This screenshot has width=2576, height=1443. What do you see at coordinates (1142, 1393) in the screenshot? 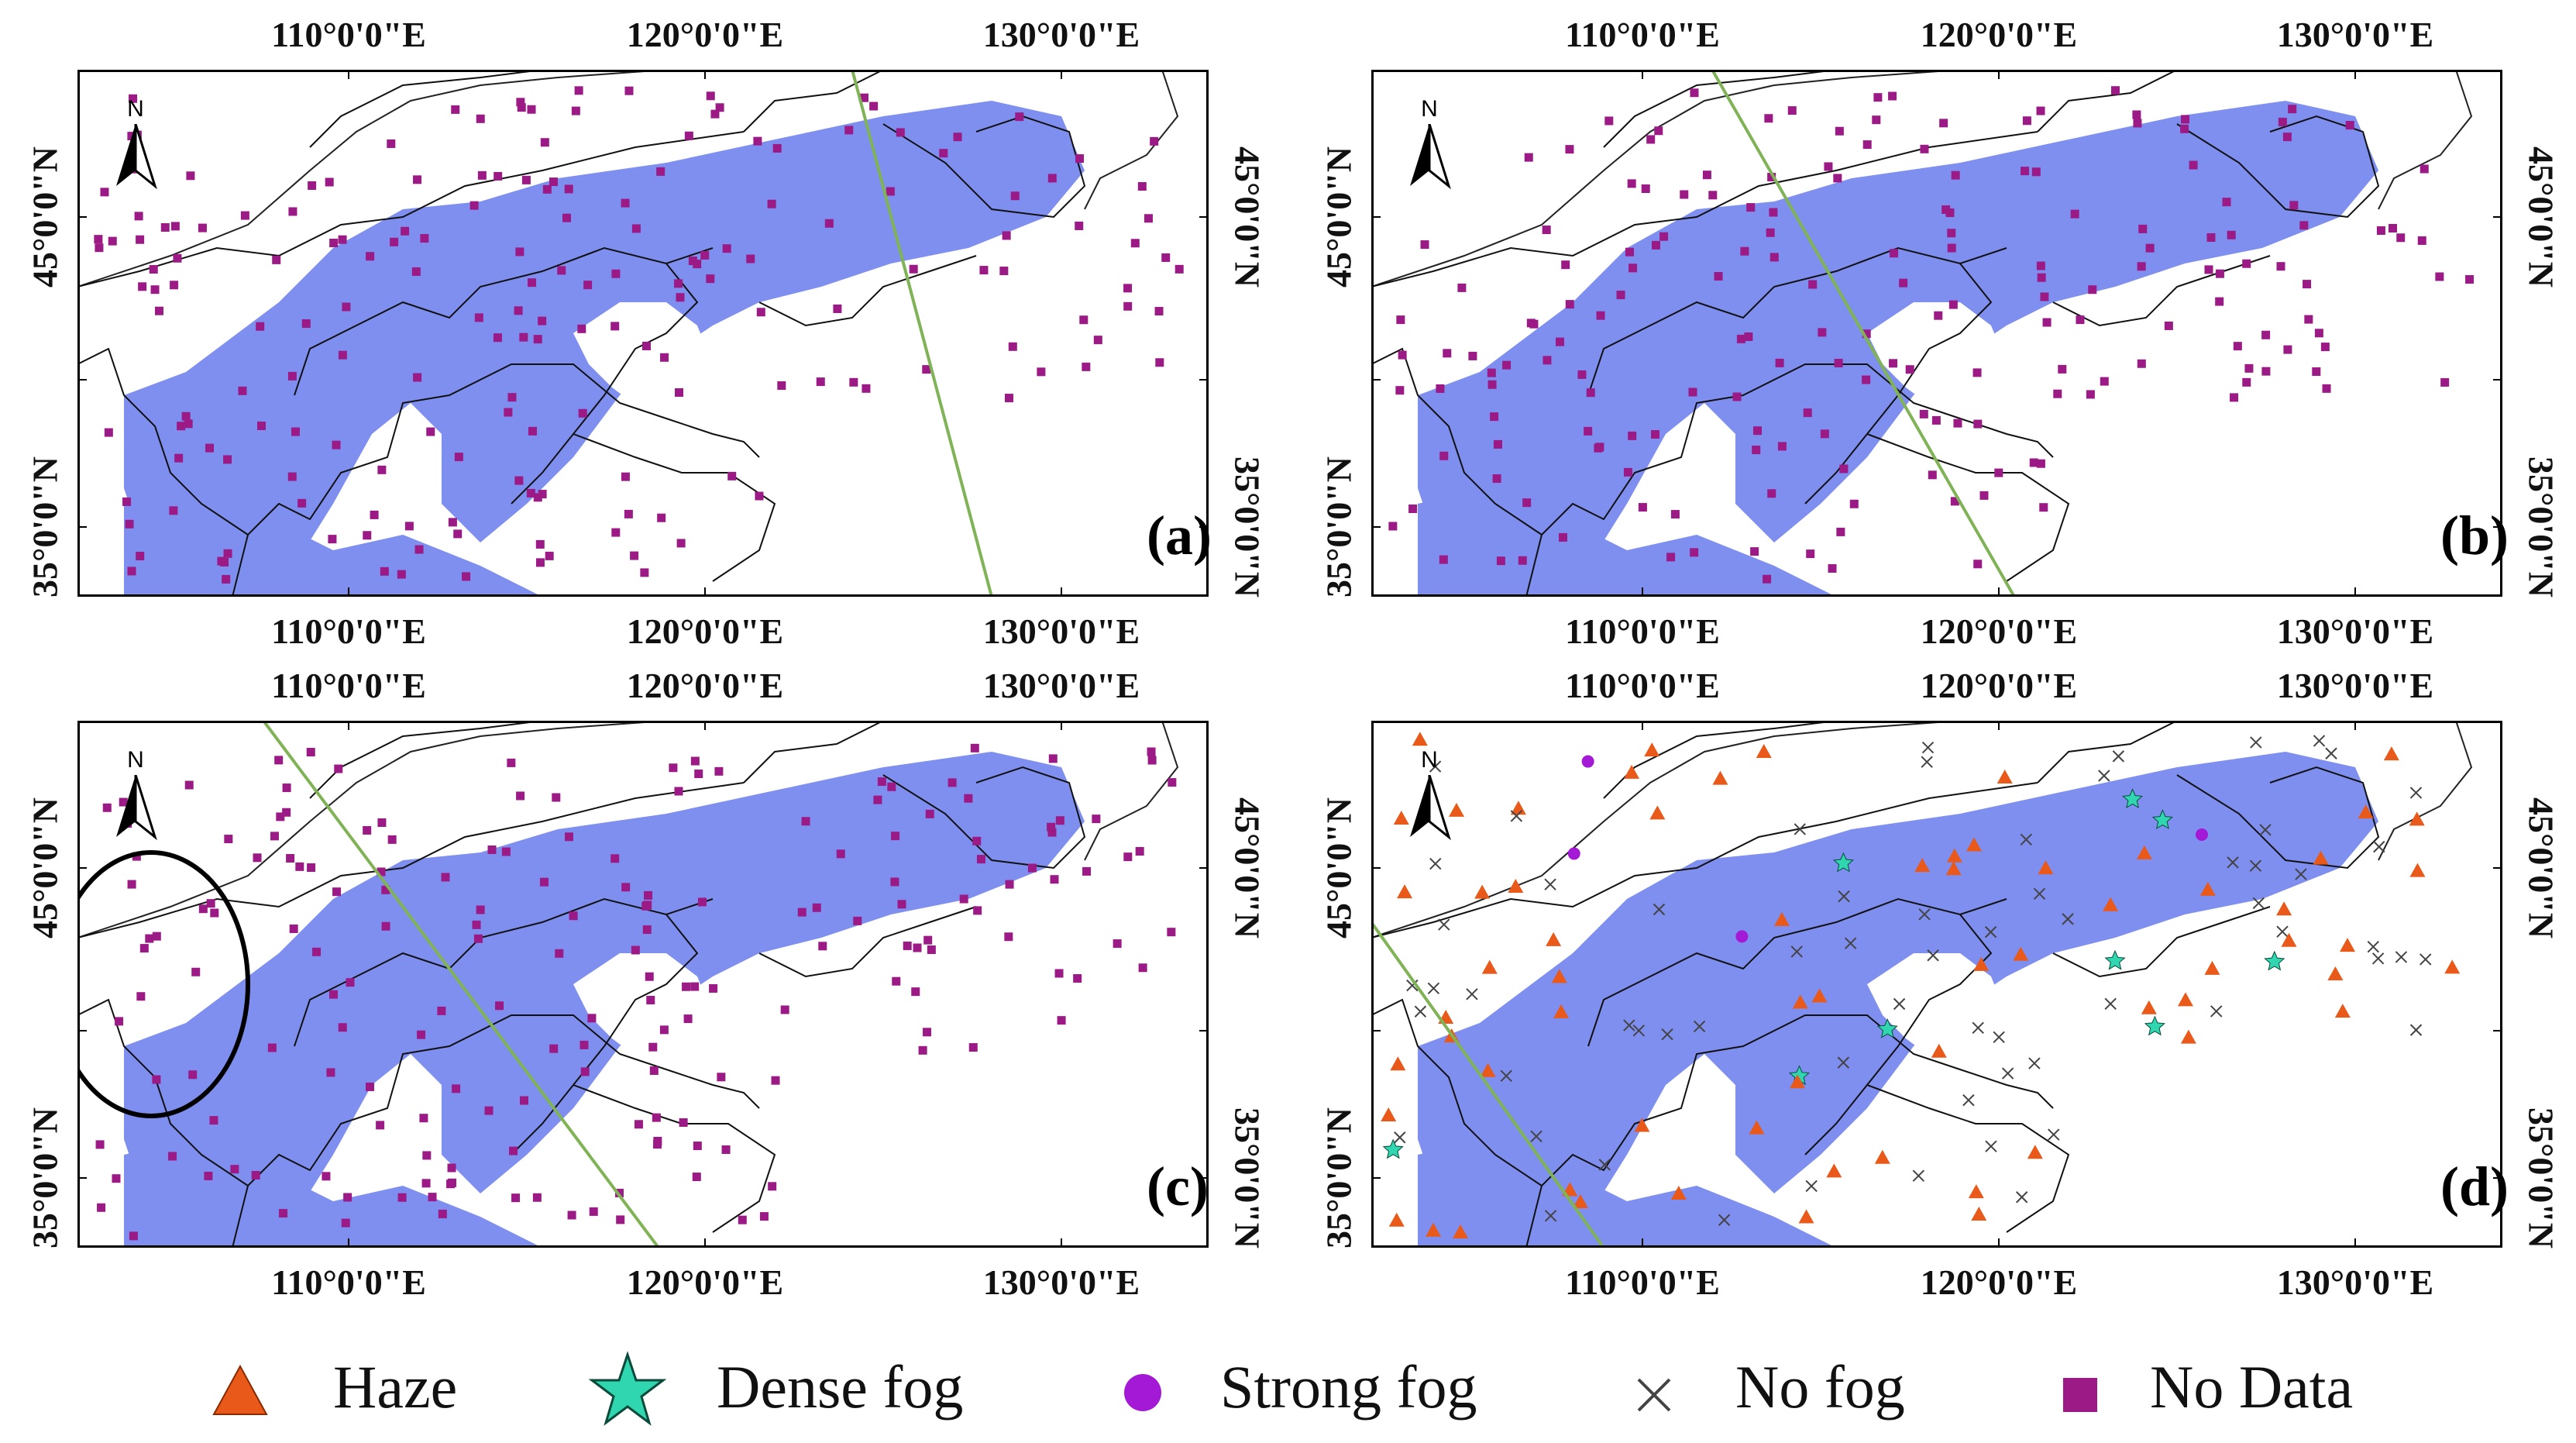
I see `strong-fog-circle-icon` at bounding box center [1142, 1393].